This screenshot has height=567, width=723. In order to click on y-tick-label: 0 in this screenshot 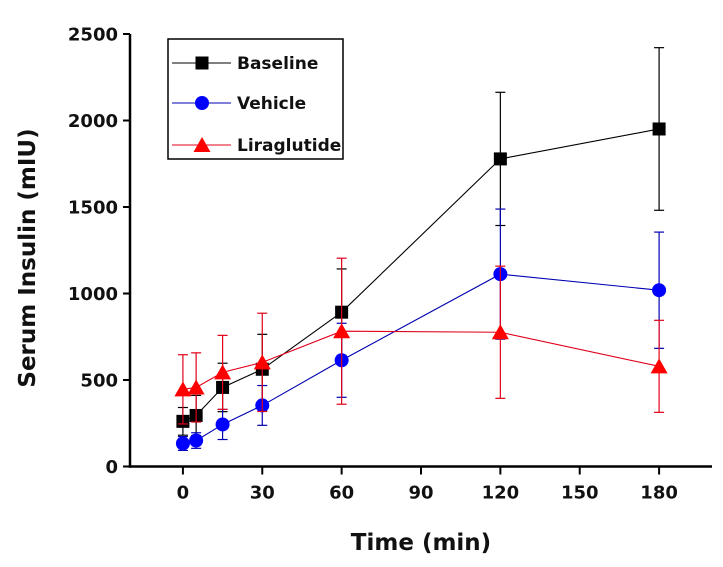, I will do `click(111, 467)`.